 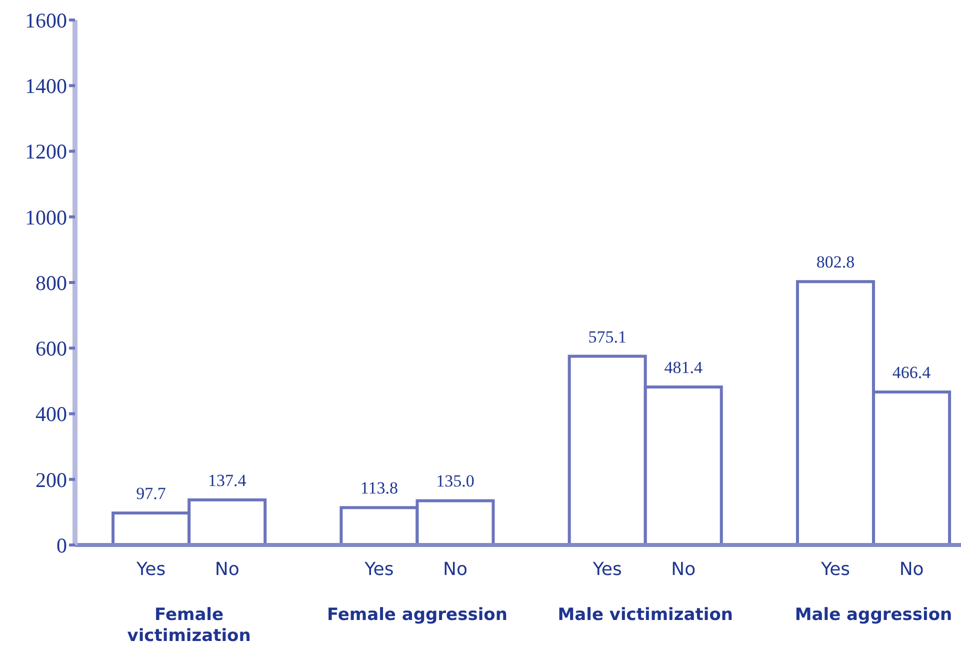 I want to click on data-label: 113.8, so click(x=379, y=488).